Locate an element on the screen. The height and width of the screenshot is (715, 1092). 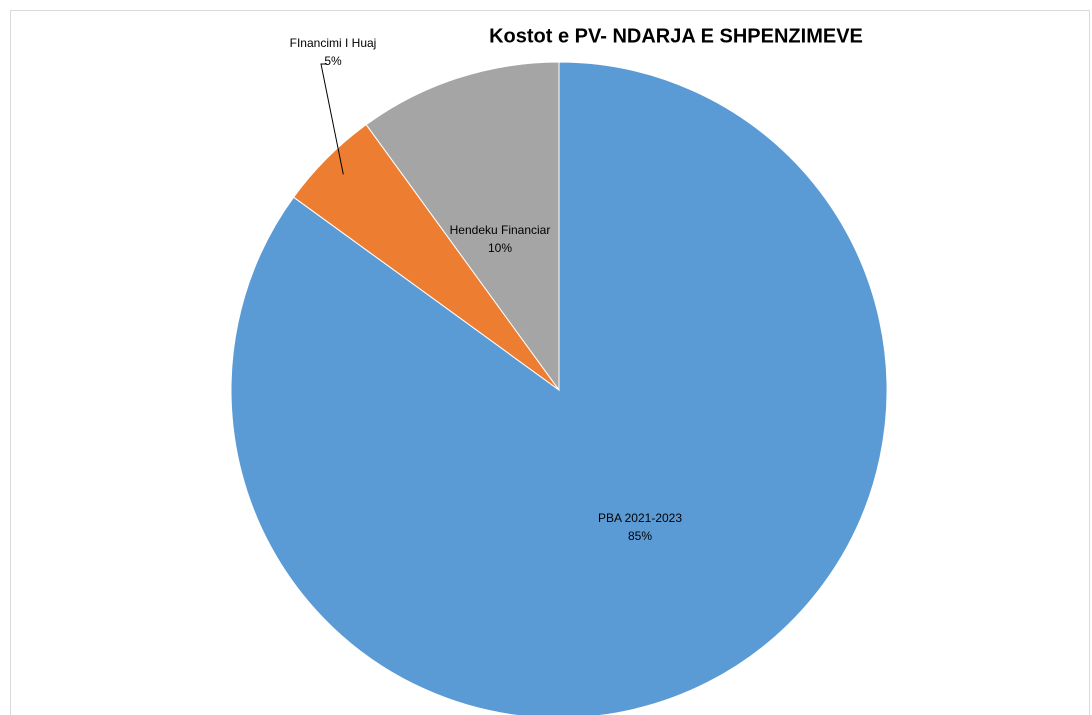
slice-value-label: 5% is located at coordinates (333, 61).